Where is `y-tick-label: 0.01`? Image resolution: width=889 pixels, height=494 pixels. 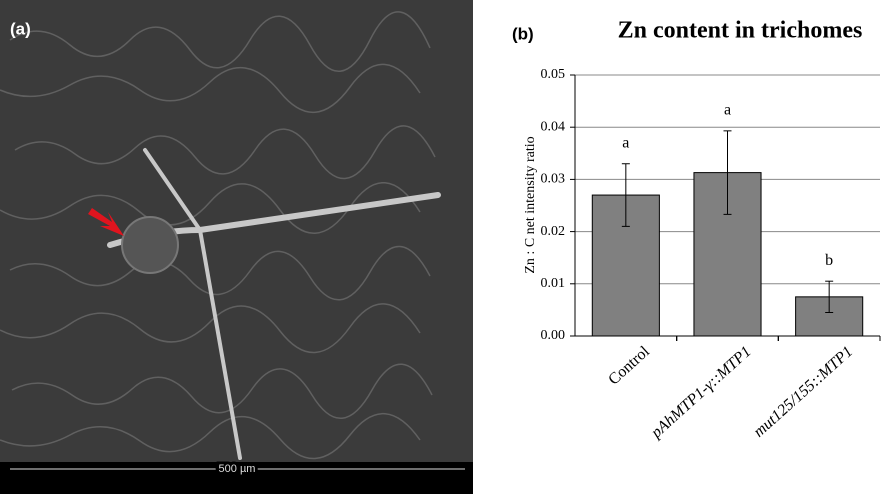 y-tick-label: 0.01 is located at coordinates (553, 283).